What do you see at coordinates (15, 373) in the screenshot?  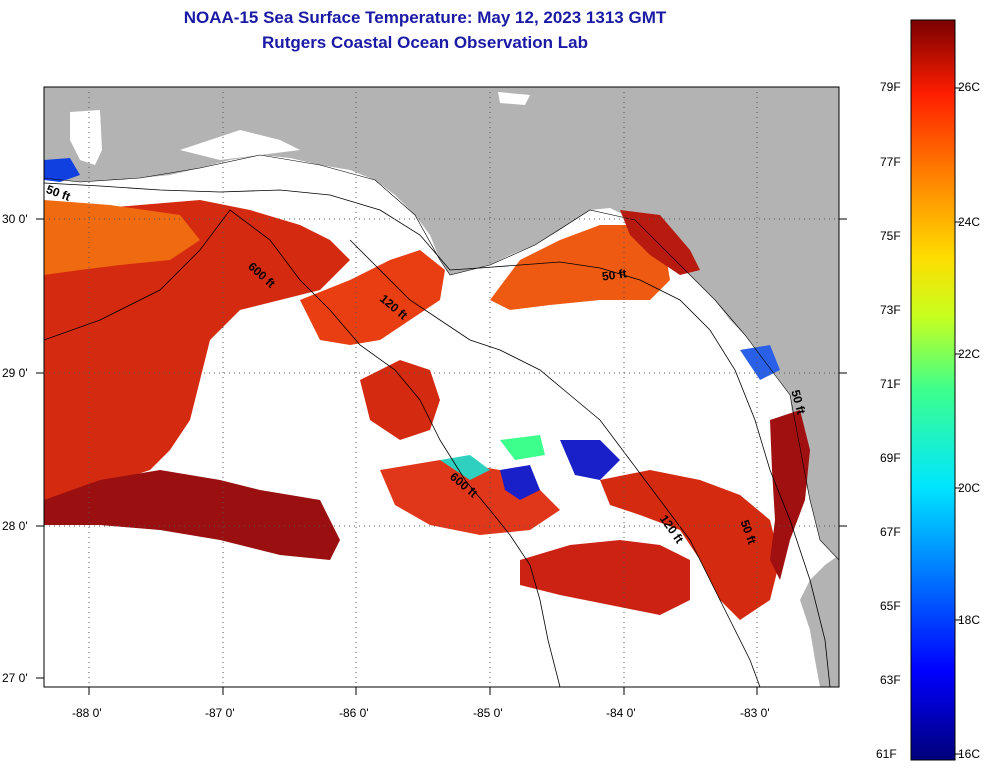 I see `lat-label: 29 0'` at bounding box center [15, 373].